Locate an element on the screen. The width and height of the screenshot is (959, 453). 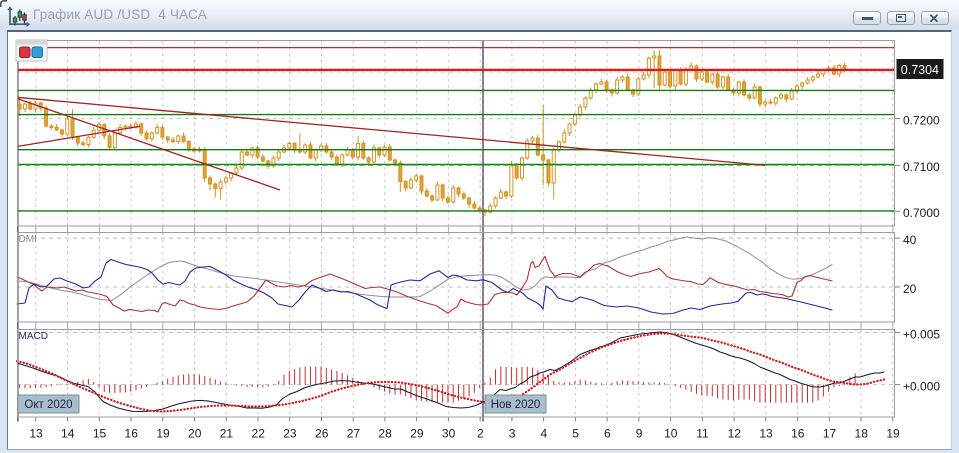
svg-text: +0.000 is located at coordinates (921, 386).